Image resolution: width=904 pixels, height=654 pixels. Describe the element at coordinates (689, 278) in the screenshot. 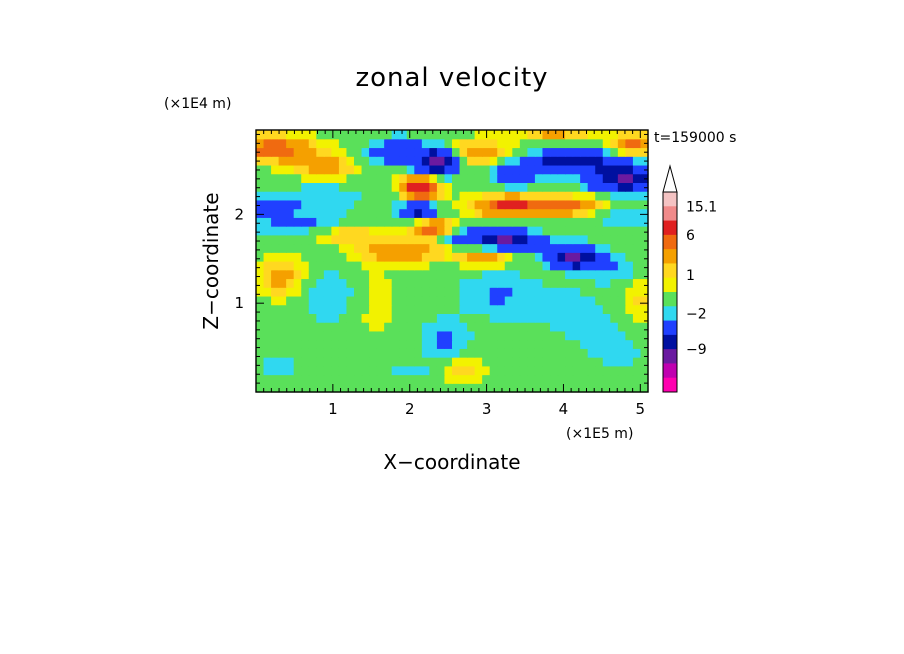

I see `colorbar: 15.161−2−9` at that location.